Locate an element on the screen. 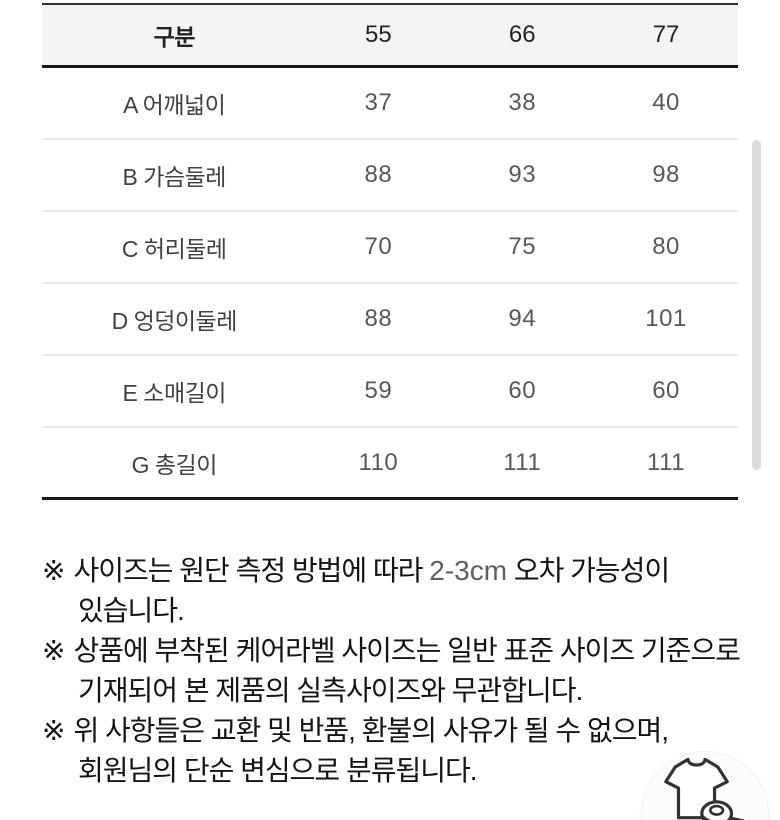 This screenshot has height=820, width=780. size-label-cell: C 허리둘레 is located at coordinates (174, 249).